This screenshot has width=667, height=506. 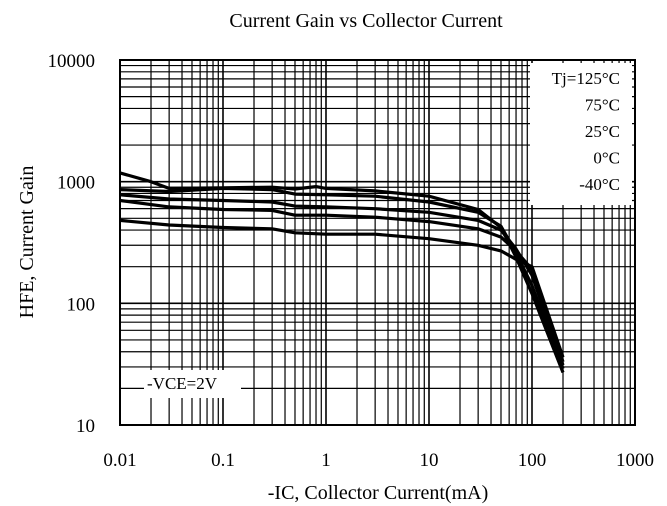 I want to click on x-tick-label: 0.1, so click(x=223, y=460).